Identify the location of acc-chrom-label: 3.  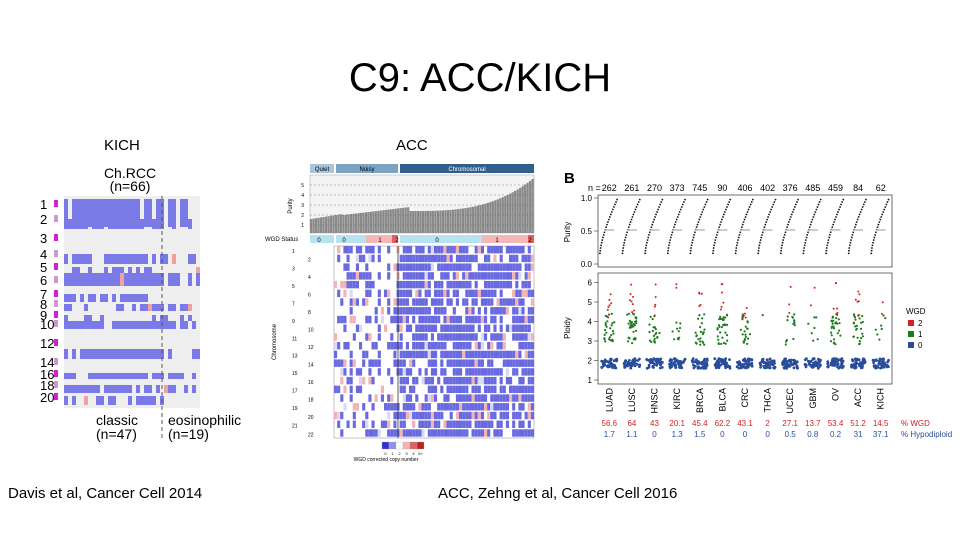
(293, 269).